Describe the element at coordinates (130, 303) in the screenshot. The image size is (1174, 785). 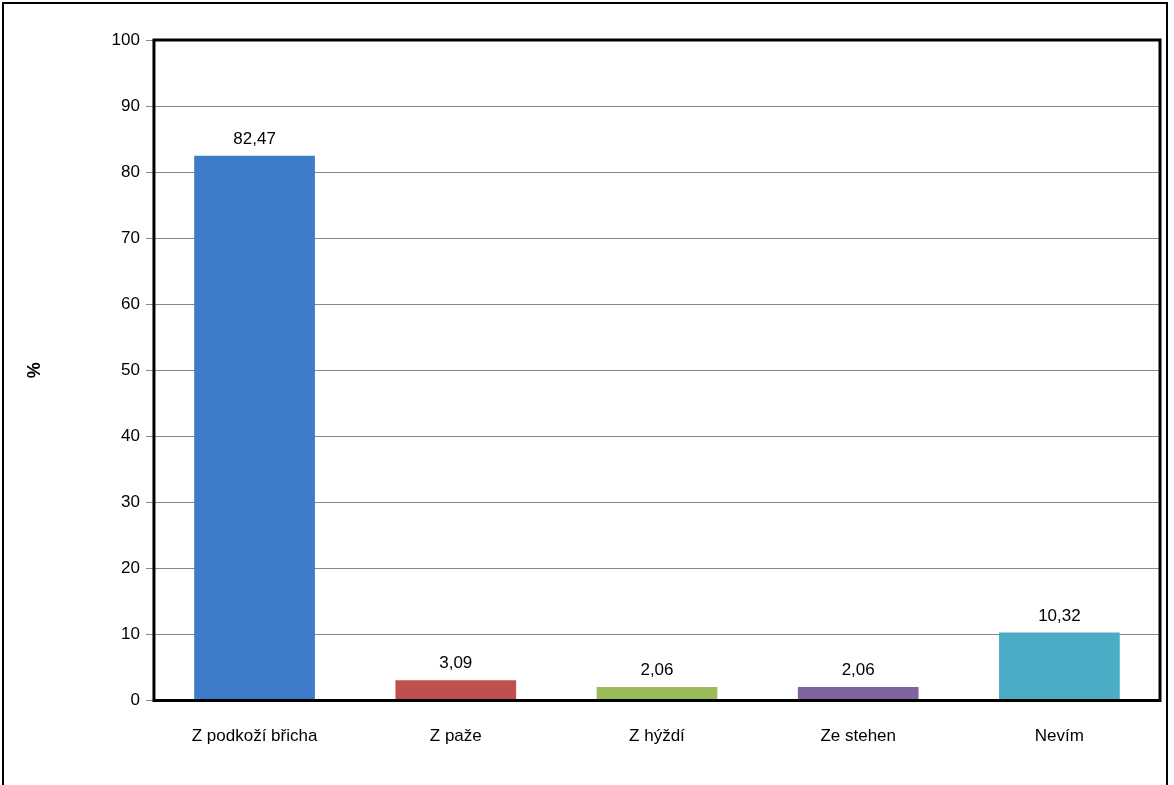
I see `y-tick-label: 60` at that location.